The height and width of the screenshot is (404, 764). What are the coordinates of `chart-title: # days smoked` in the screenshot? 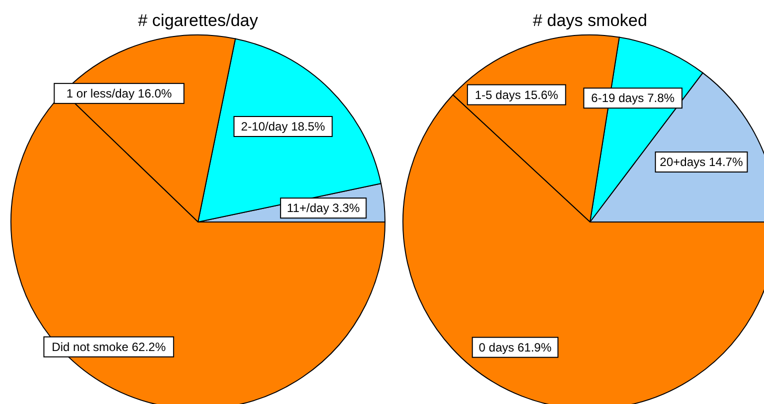 It's located at (590, 20).